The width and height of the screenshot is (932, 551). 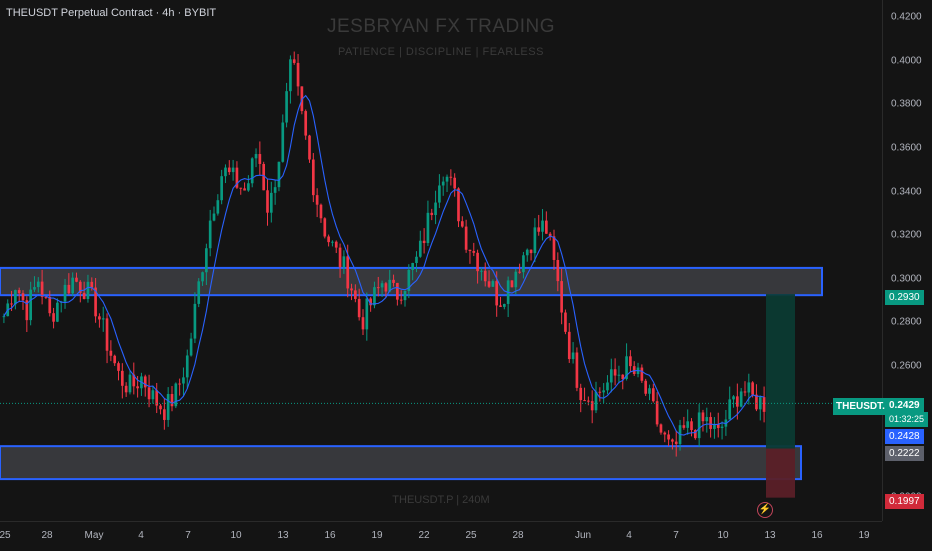 What do you see at coordinates (377, 535) in the screenshot?
I see `time-tick: 19` at bounding box center [377, 535].